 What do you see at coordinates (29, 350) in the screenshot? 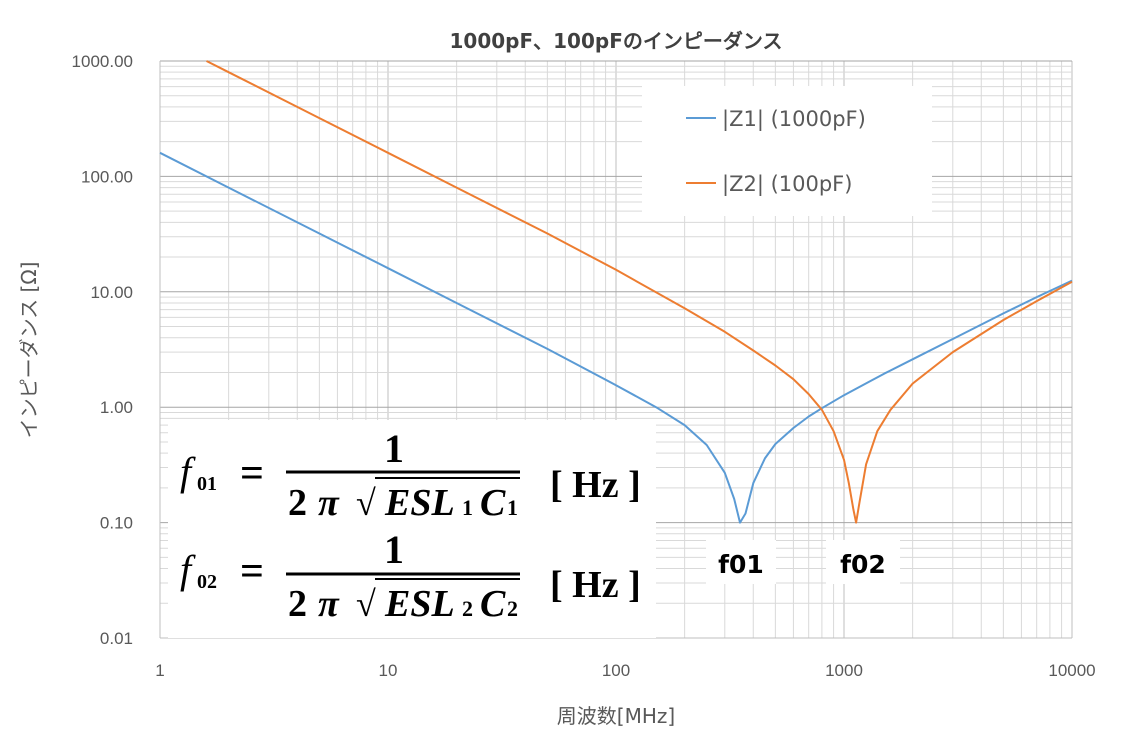
I see `y-axis-title: インピーダンス [Ω]` at bounding box center [29, 350].